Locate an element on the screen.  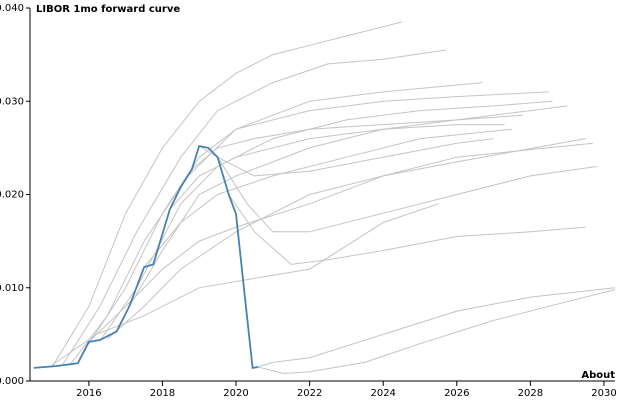
y-tick-label: 0.030 is located at coordinates (12, 101).